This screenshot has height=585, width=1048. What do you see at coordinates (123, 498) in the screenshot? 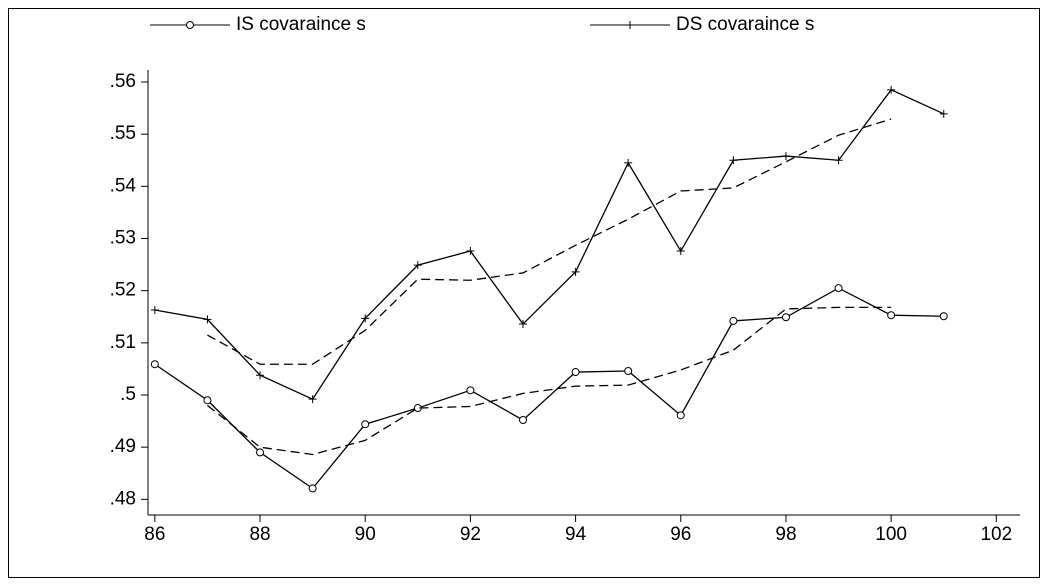
I see `y-tick-label: .48` at bounding box center [123, 498].